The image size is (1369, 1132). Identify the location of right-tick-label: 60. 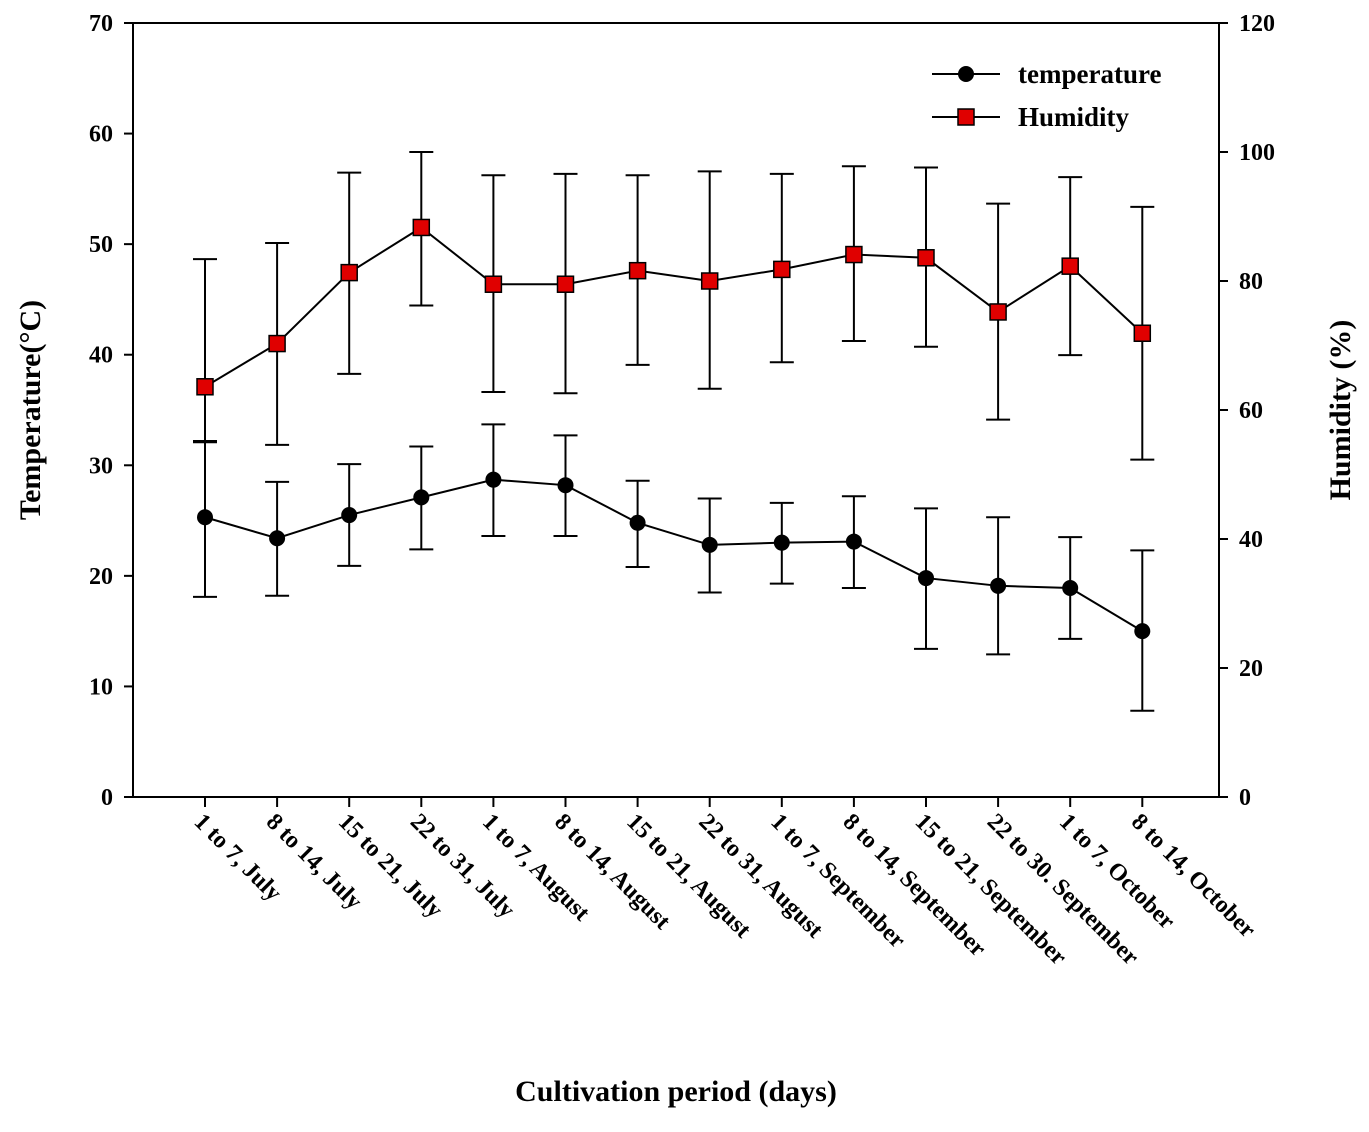
(1251, 411).